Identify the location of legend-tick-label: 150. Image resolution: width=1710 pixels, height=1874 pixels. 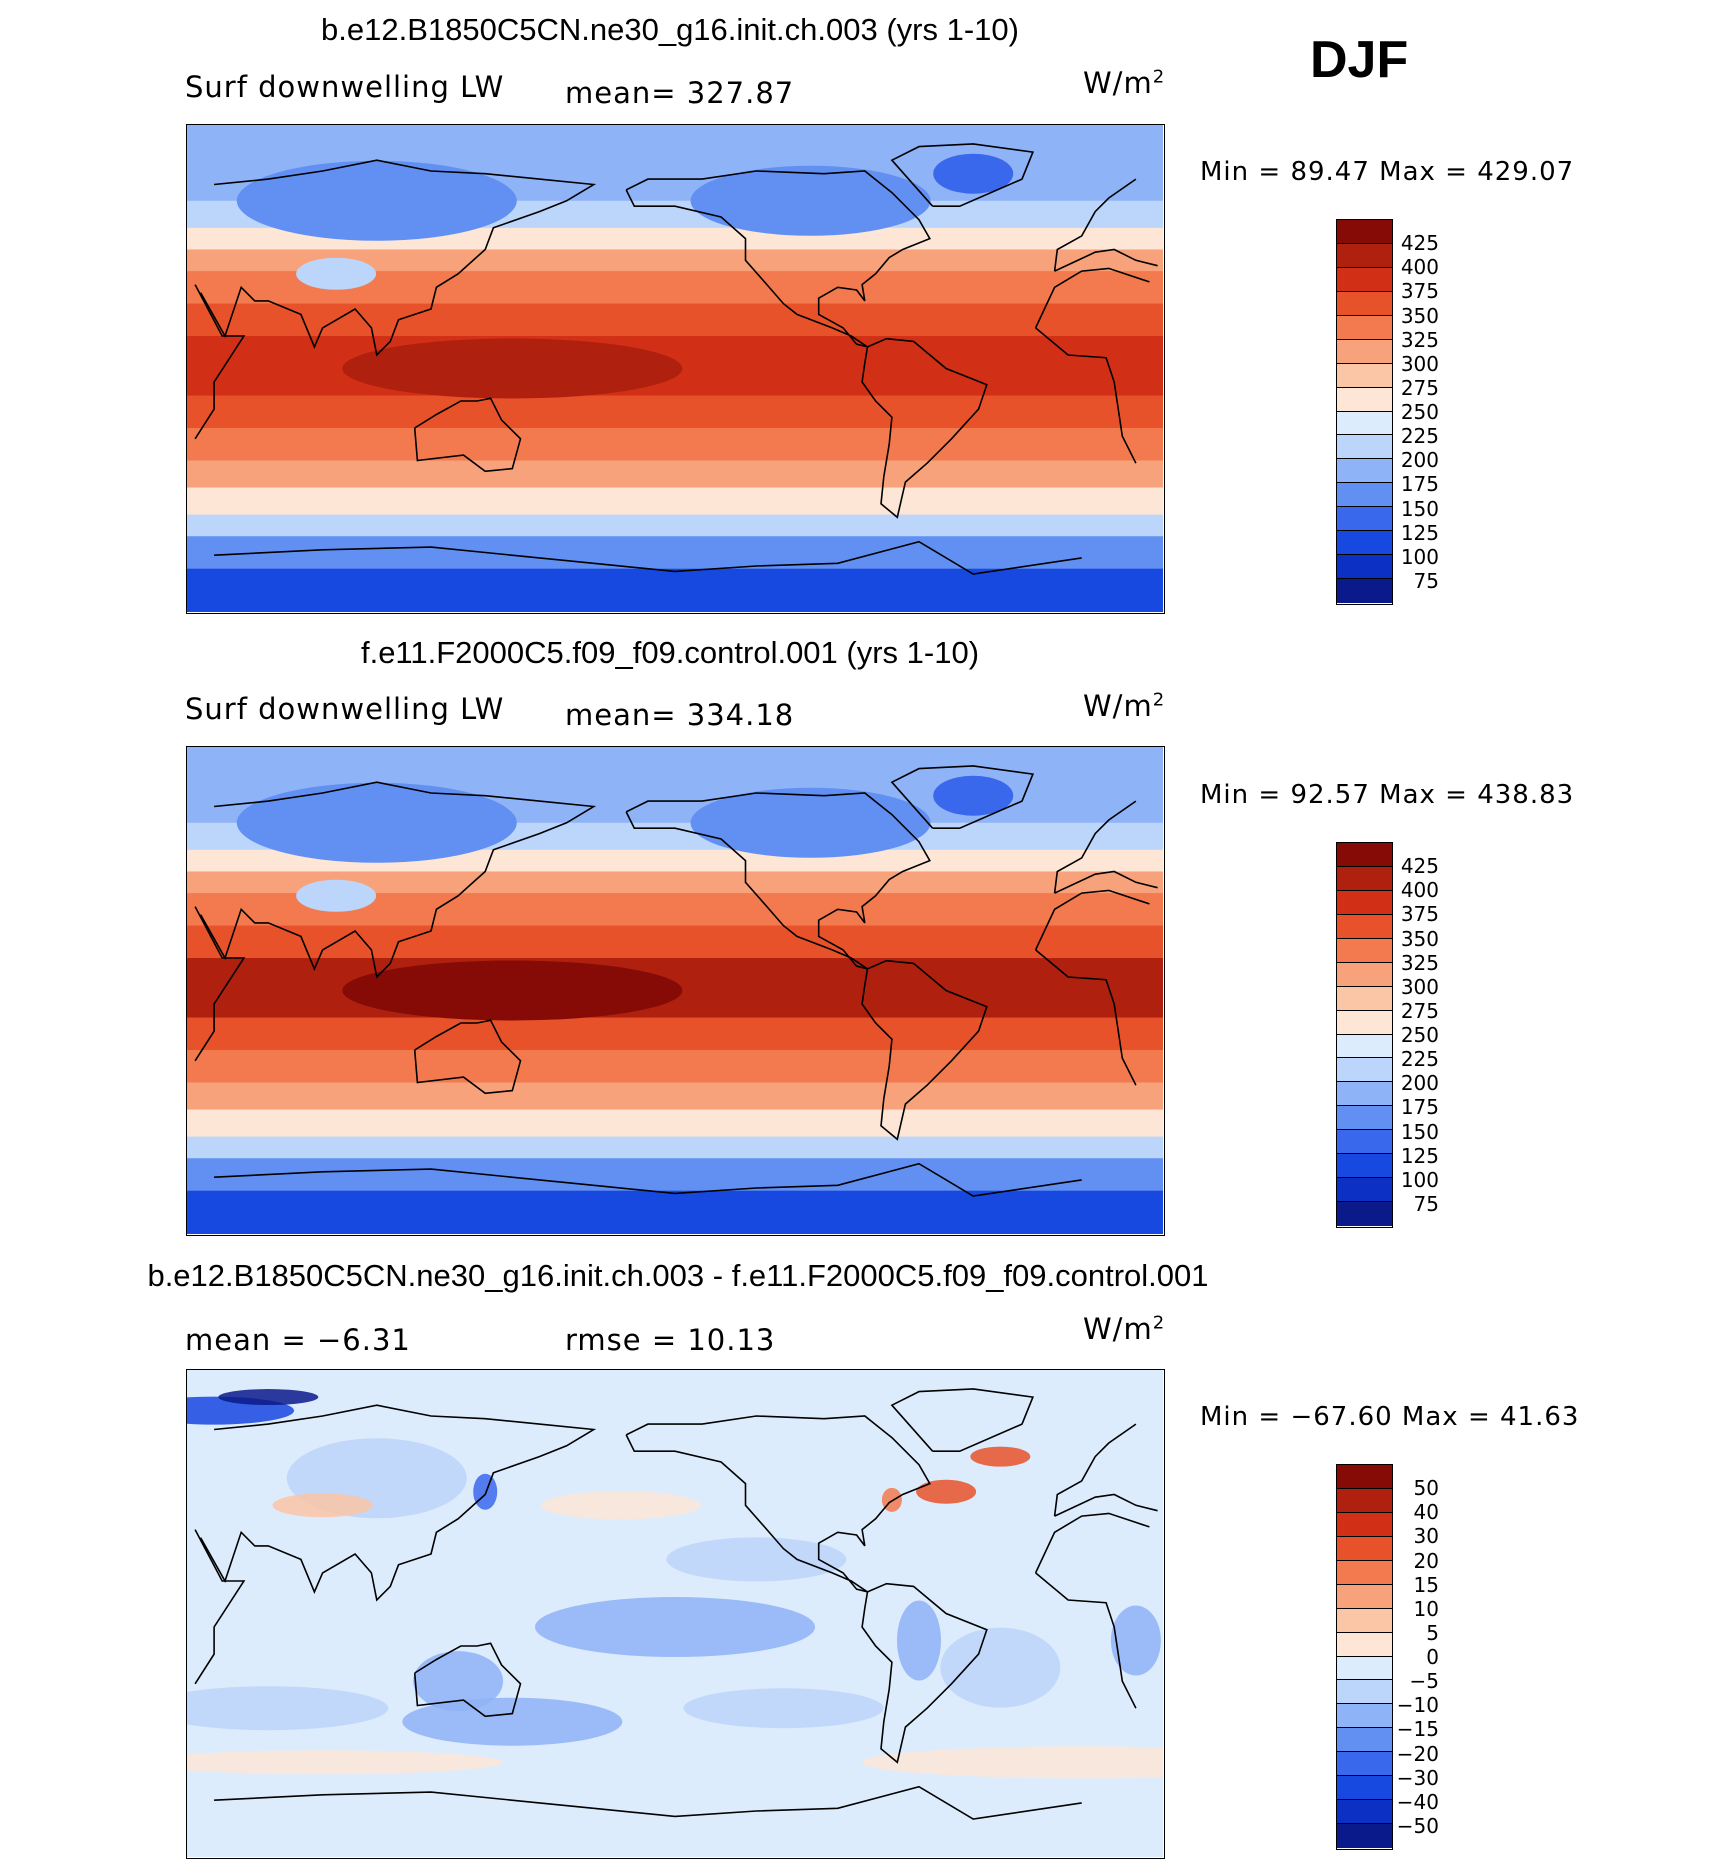
(1419, 1131).